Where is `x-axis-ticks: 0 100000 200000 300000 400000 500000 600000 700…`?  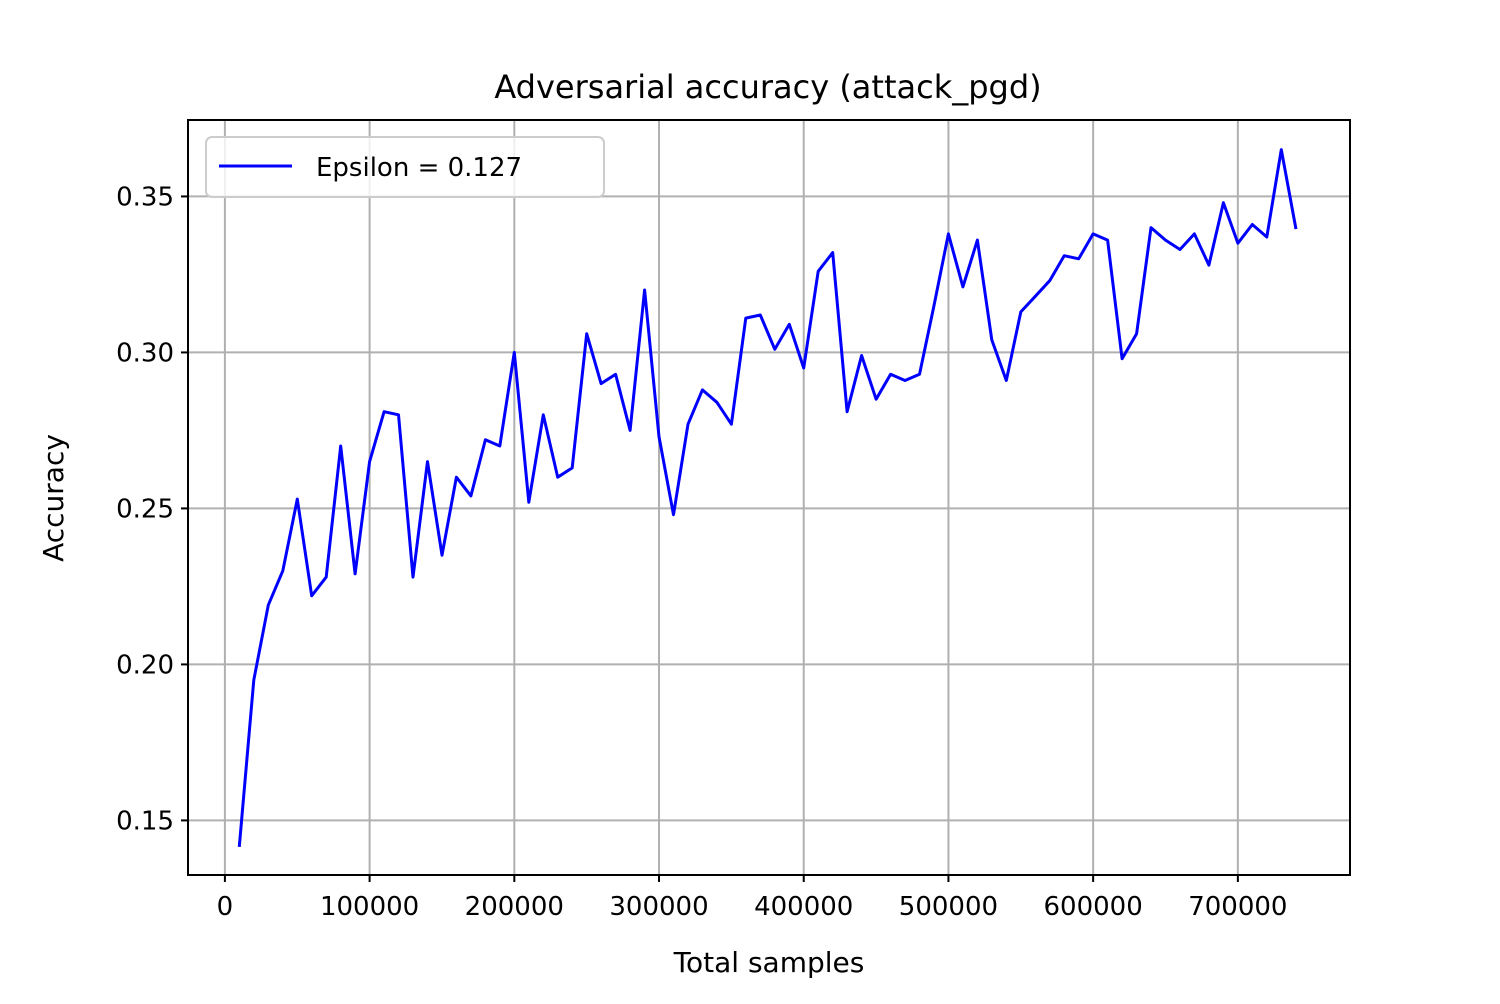 x-axis-ticks: 0 100000 200000 300000 400000 500000 600000 700… is located at coordinates (752, 898).